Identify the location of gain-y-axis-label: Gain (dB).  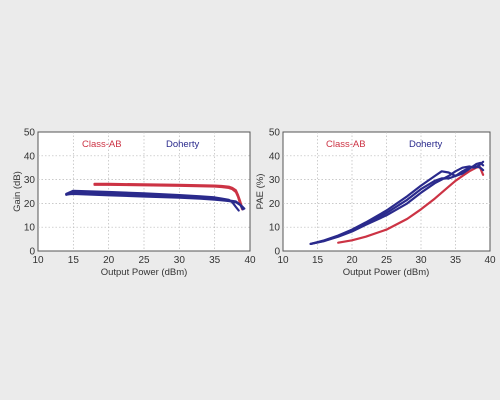
(17, 191).